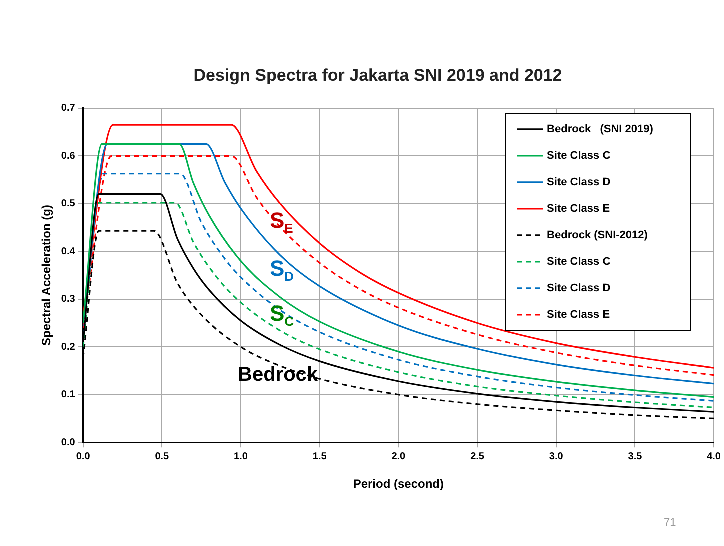 Image resolution: width=724 pixels, height=546 pixels. I want to click on y-tick-label: 0.1, so click(68, 395).